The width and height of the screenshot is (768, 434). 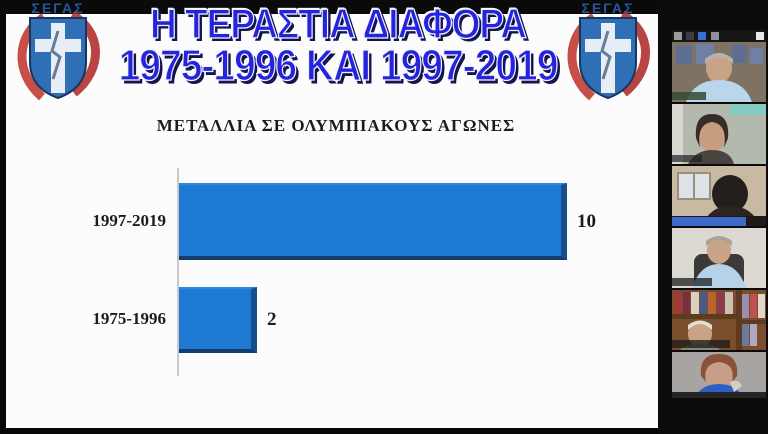 I want to click on slide-title-line1: Η ΤΕΡΑΣΤΙΑ ΔΙΑΦΟΡΑ, so click(x=338, y=23).